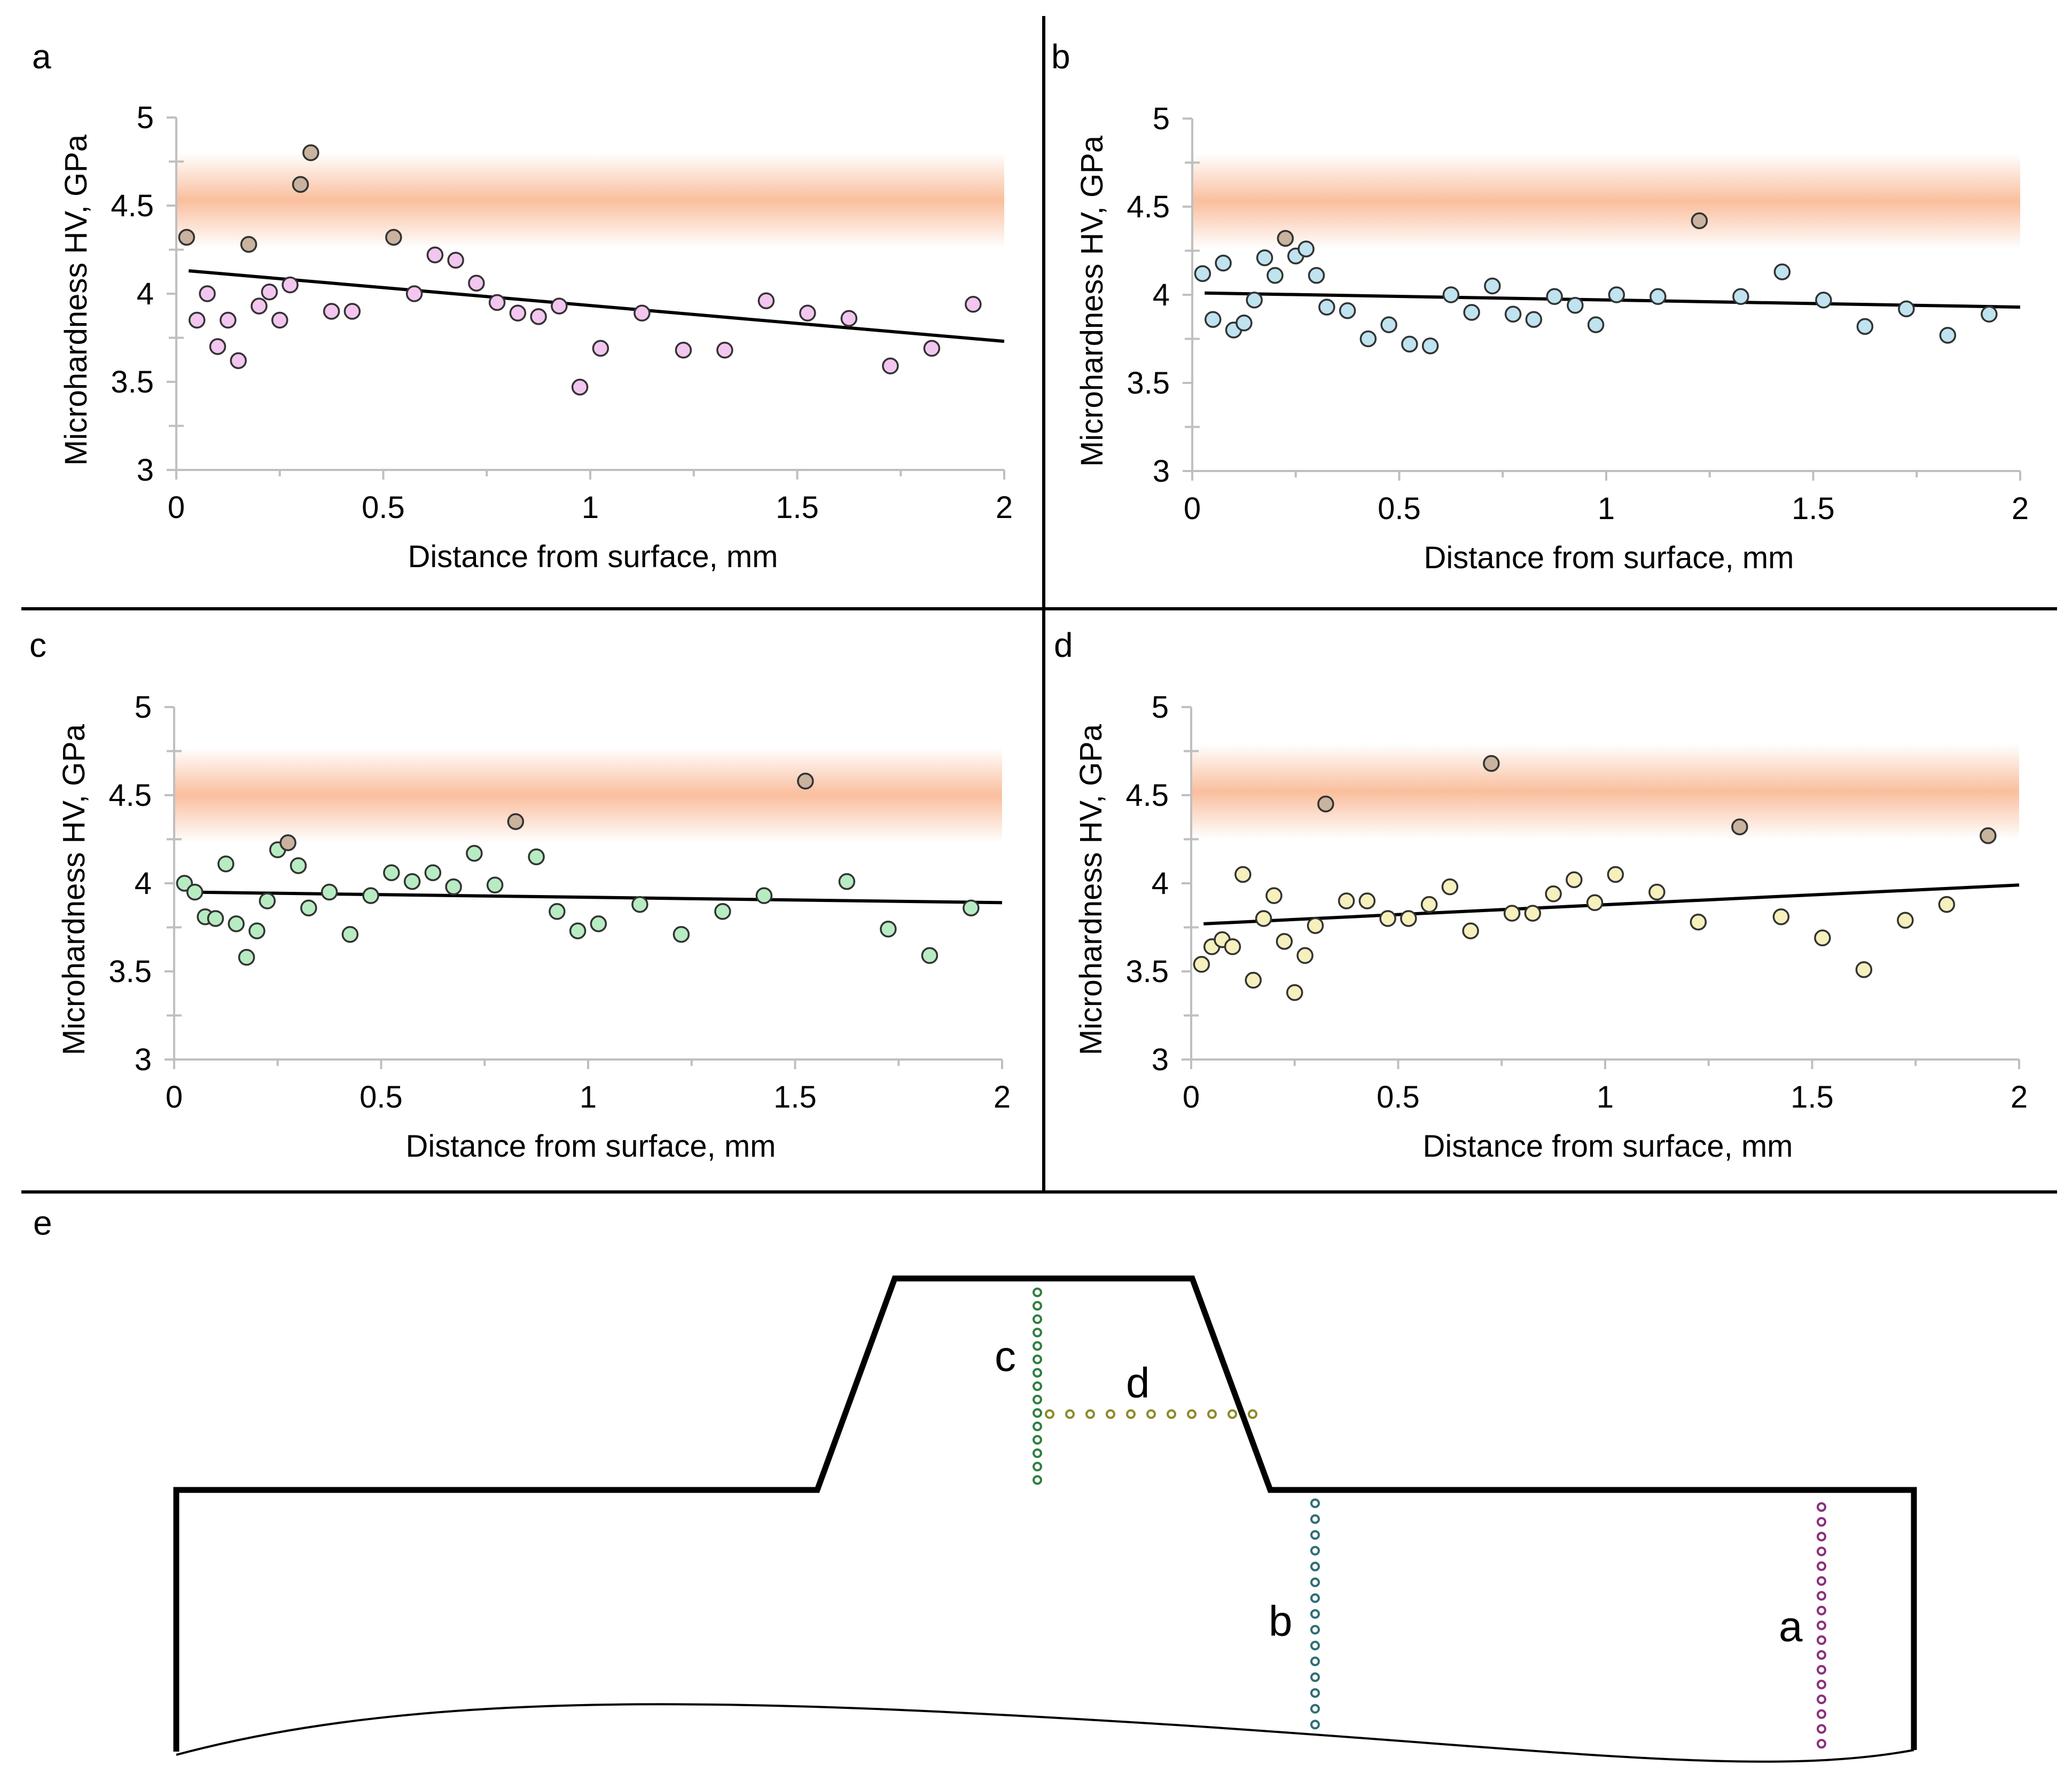 This screenshot has height=1789, width=2072. Describe the element at coordinates (2019, 1097) in the screenshot. I see `x-tick-label: 2` at that location.